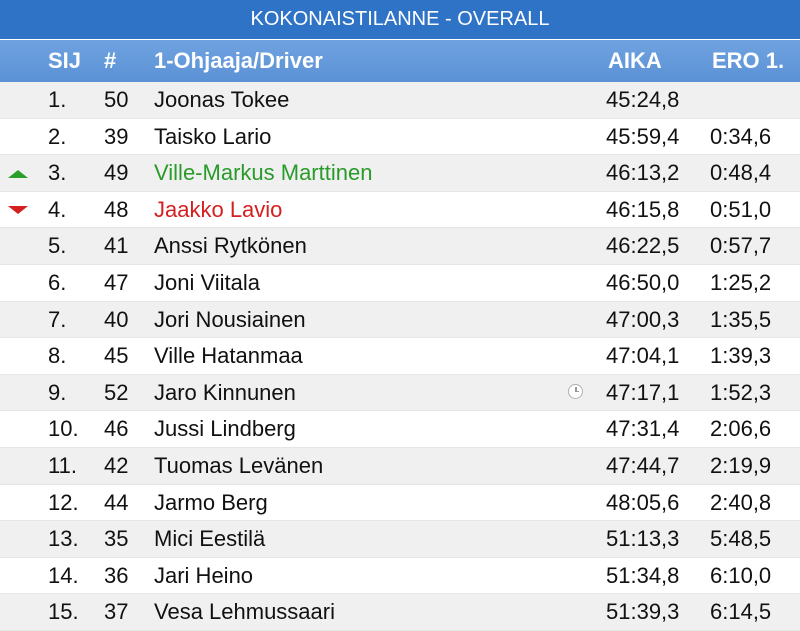  I want to click on position-cell: 12., so click(63, 502).